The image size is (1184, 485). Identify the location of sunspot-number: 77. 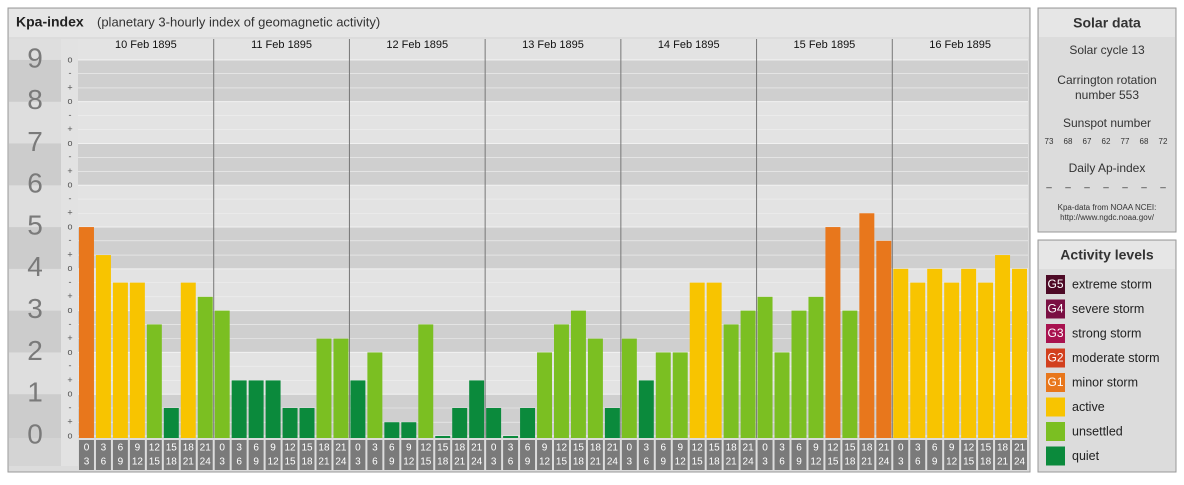
(1125, 141).